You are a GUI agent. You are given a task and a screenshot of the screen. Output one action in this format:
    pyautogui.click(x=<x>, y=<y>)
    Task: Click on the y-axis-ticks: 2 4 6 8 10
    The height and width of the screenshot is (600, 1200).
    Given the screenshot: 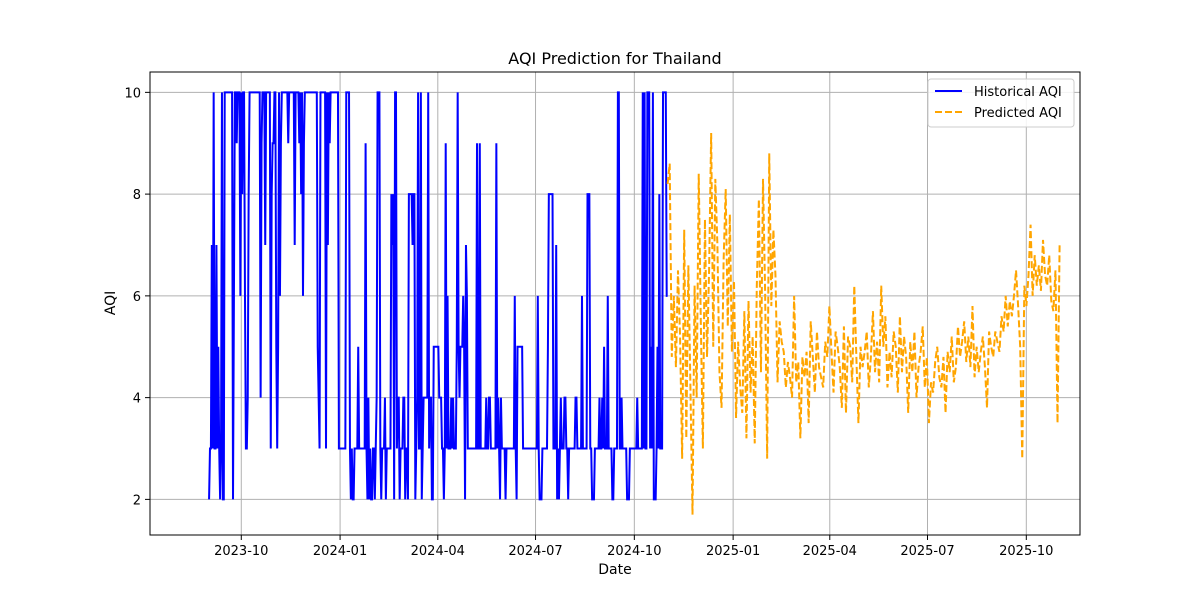 What is the action you would take?
    pyautogui.click(x=137, y=297)
    